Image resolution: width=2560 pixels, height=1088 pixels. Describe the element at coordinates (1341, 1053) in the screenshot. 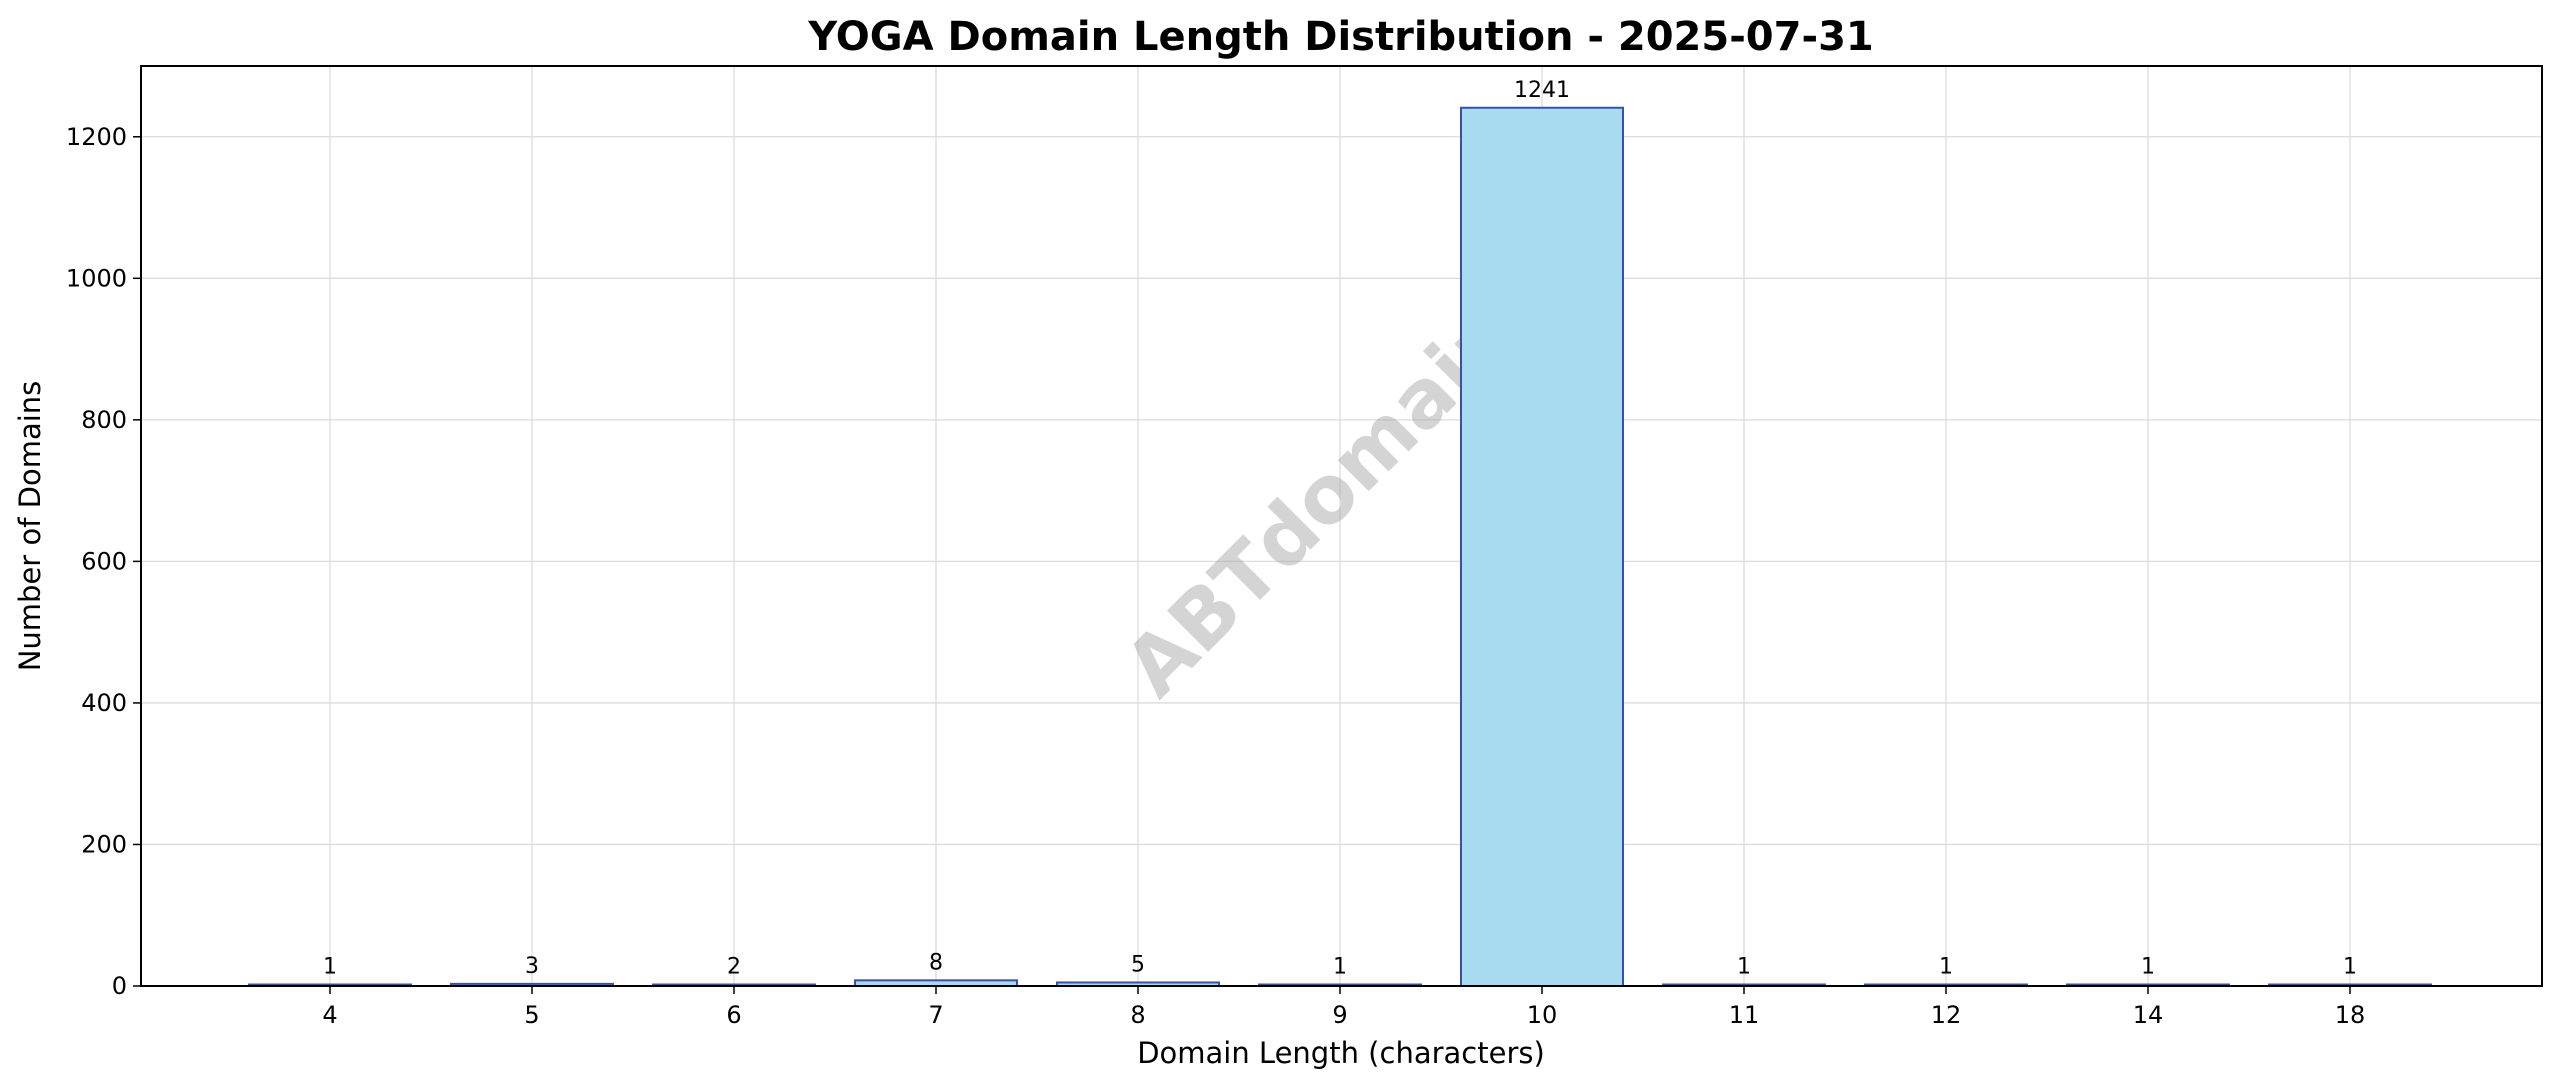

I see `x-axis-label: Domain Length (characters)` at that location.